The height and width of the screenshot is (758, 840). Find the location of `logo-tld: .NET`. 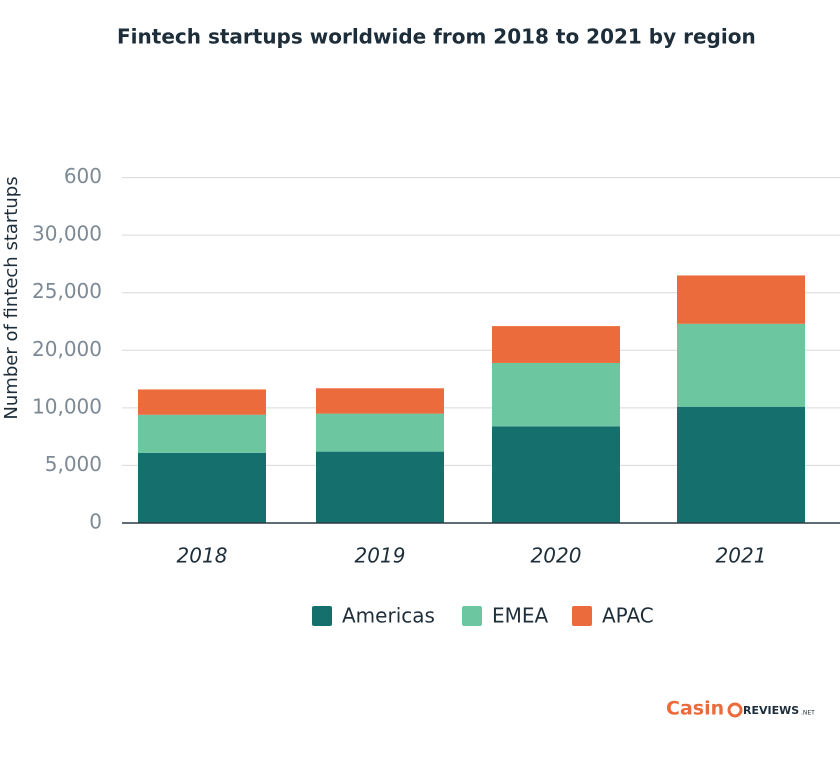

logo-tld: .NET is located at coordinates (808, 713).